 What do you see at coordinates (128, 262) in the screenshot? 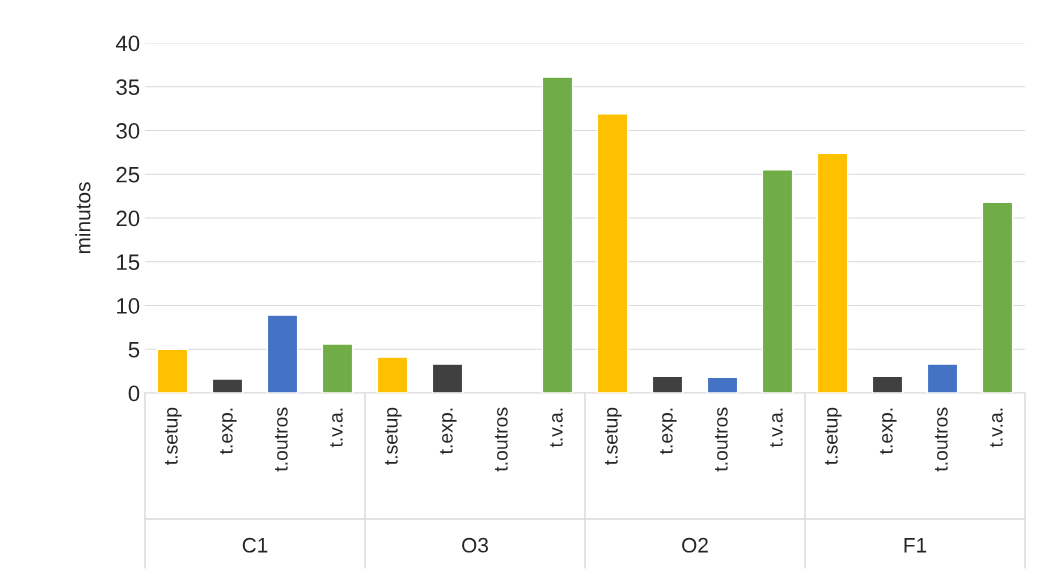
I see `y-tick-label: 15` at bounding box center [128, 262].